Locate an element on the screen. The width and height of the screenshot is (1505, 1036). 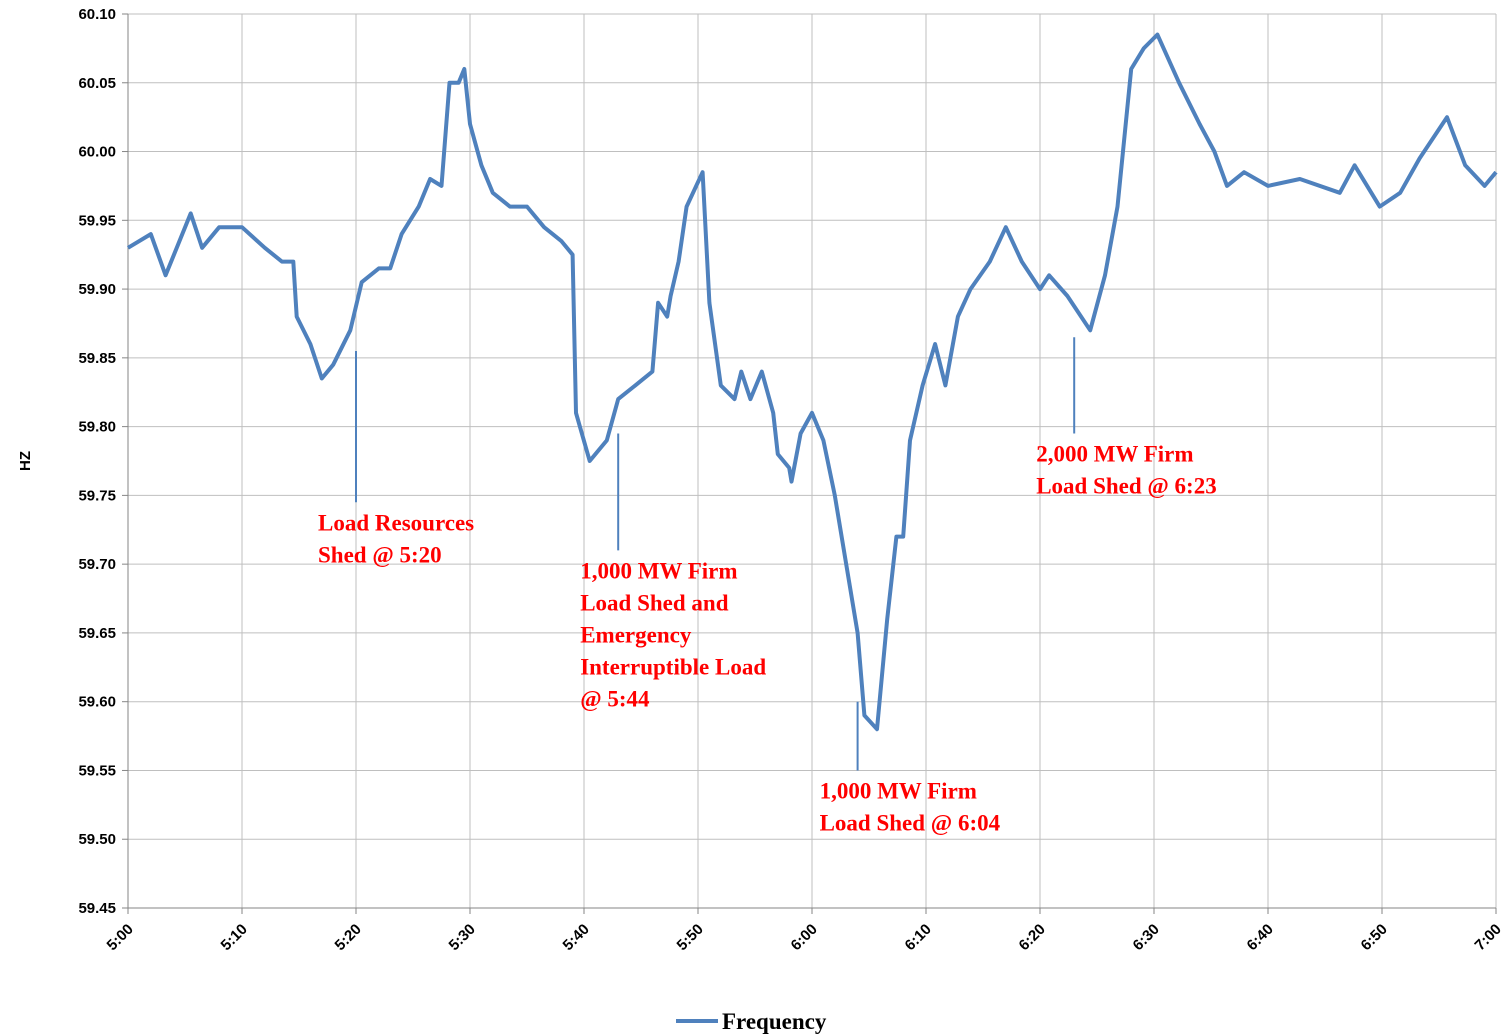
annotation-text: @ 5:44 is located at coordinates (615, 699).